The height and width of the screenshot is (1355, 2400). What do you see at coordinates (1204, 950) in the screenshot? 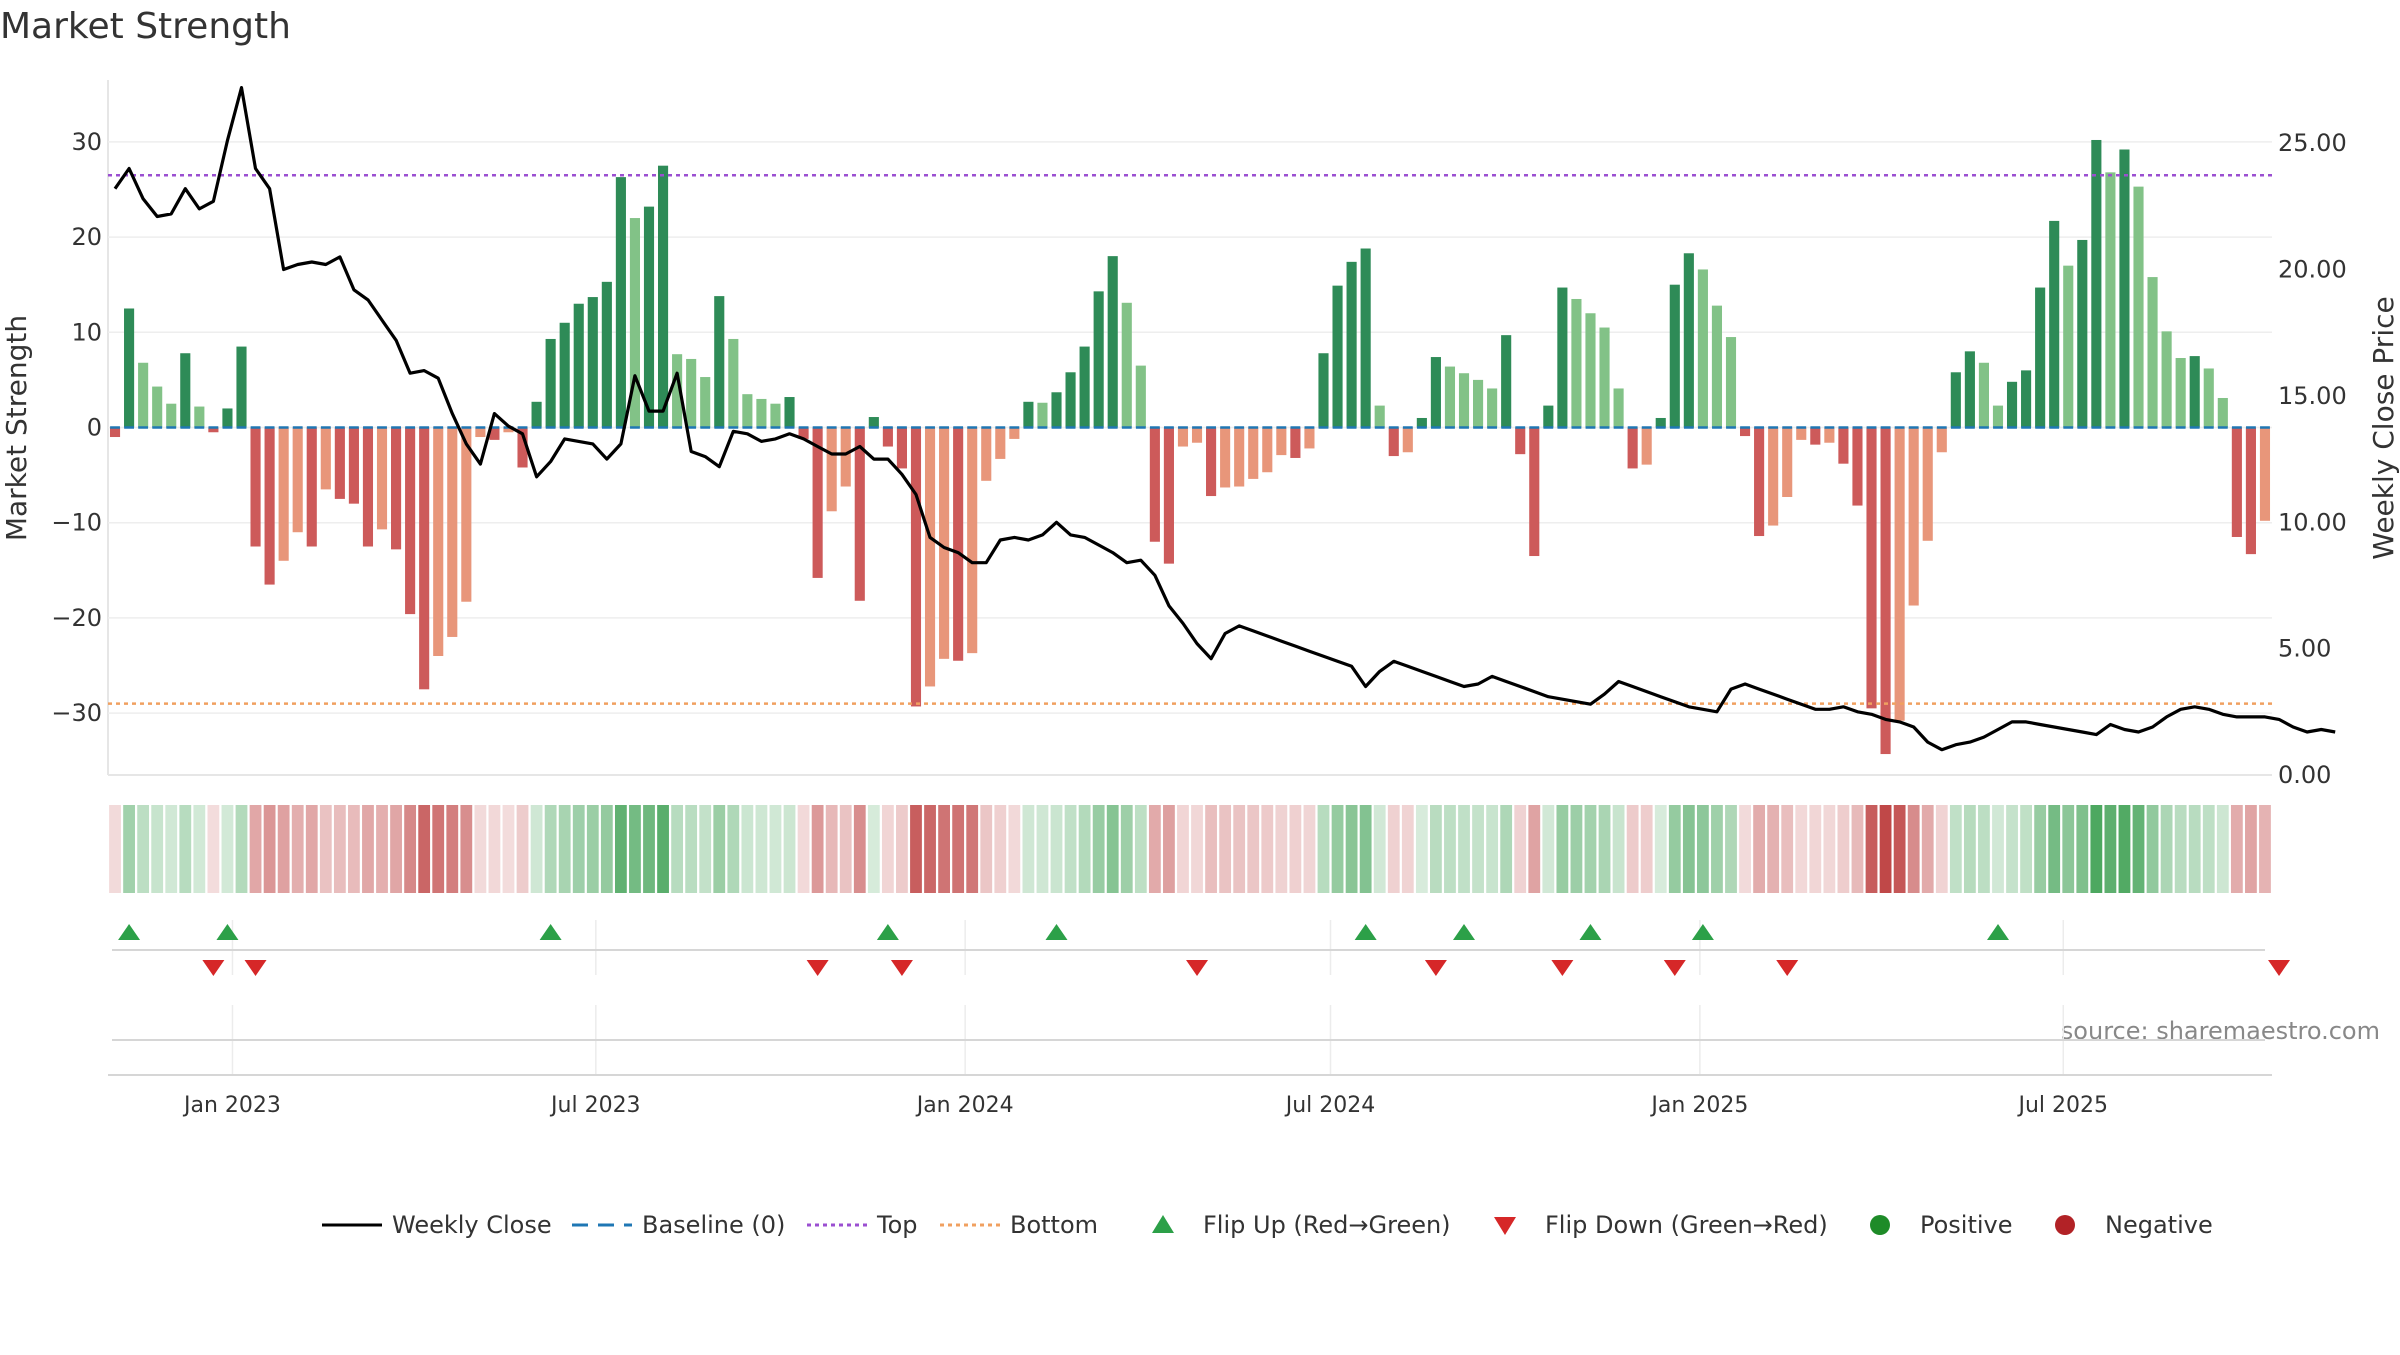
I see `flip-markers` at bounding box center [1204, 950].